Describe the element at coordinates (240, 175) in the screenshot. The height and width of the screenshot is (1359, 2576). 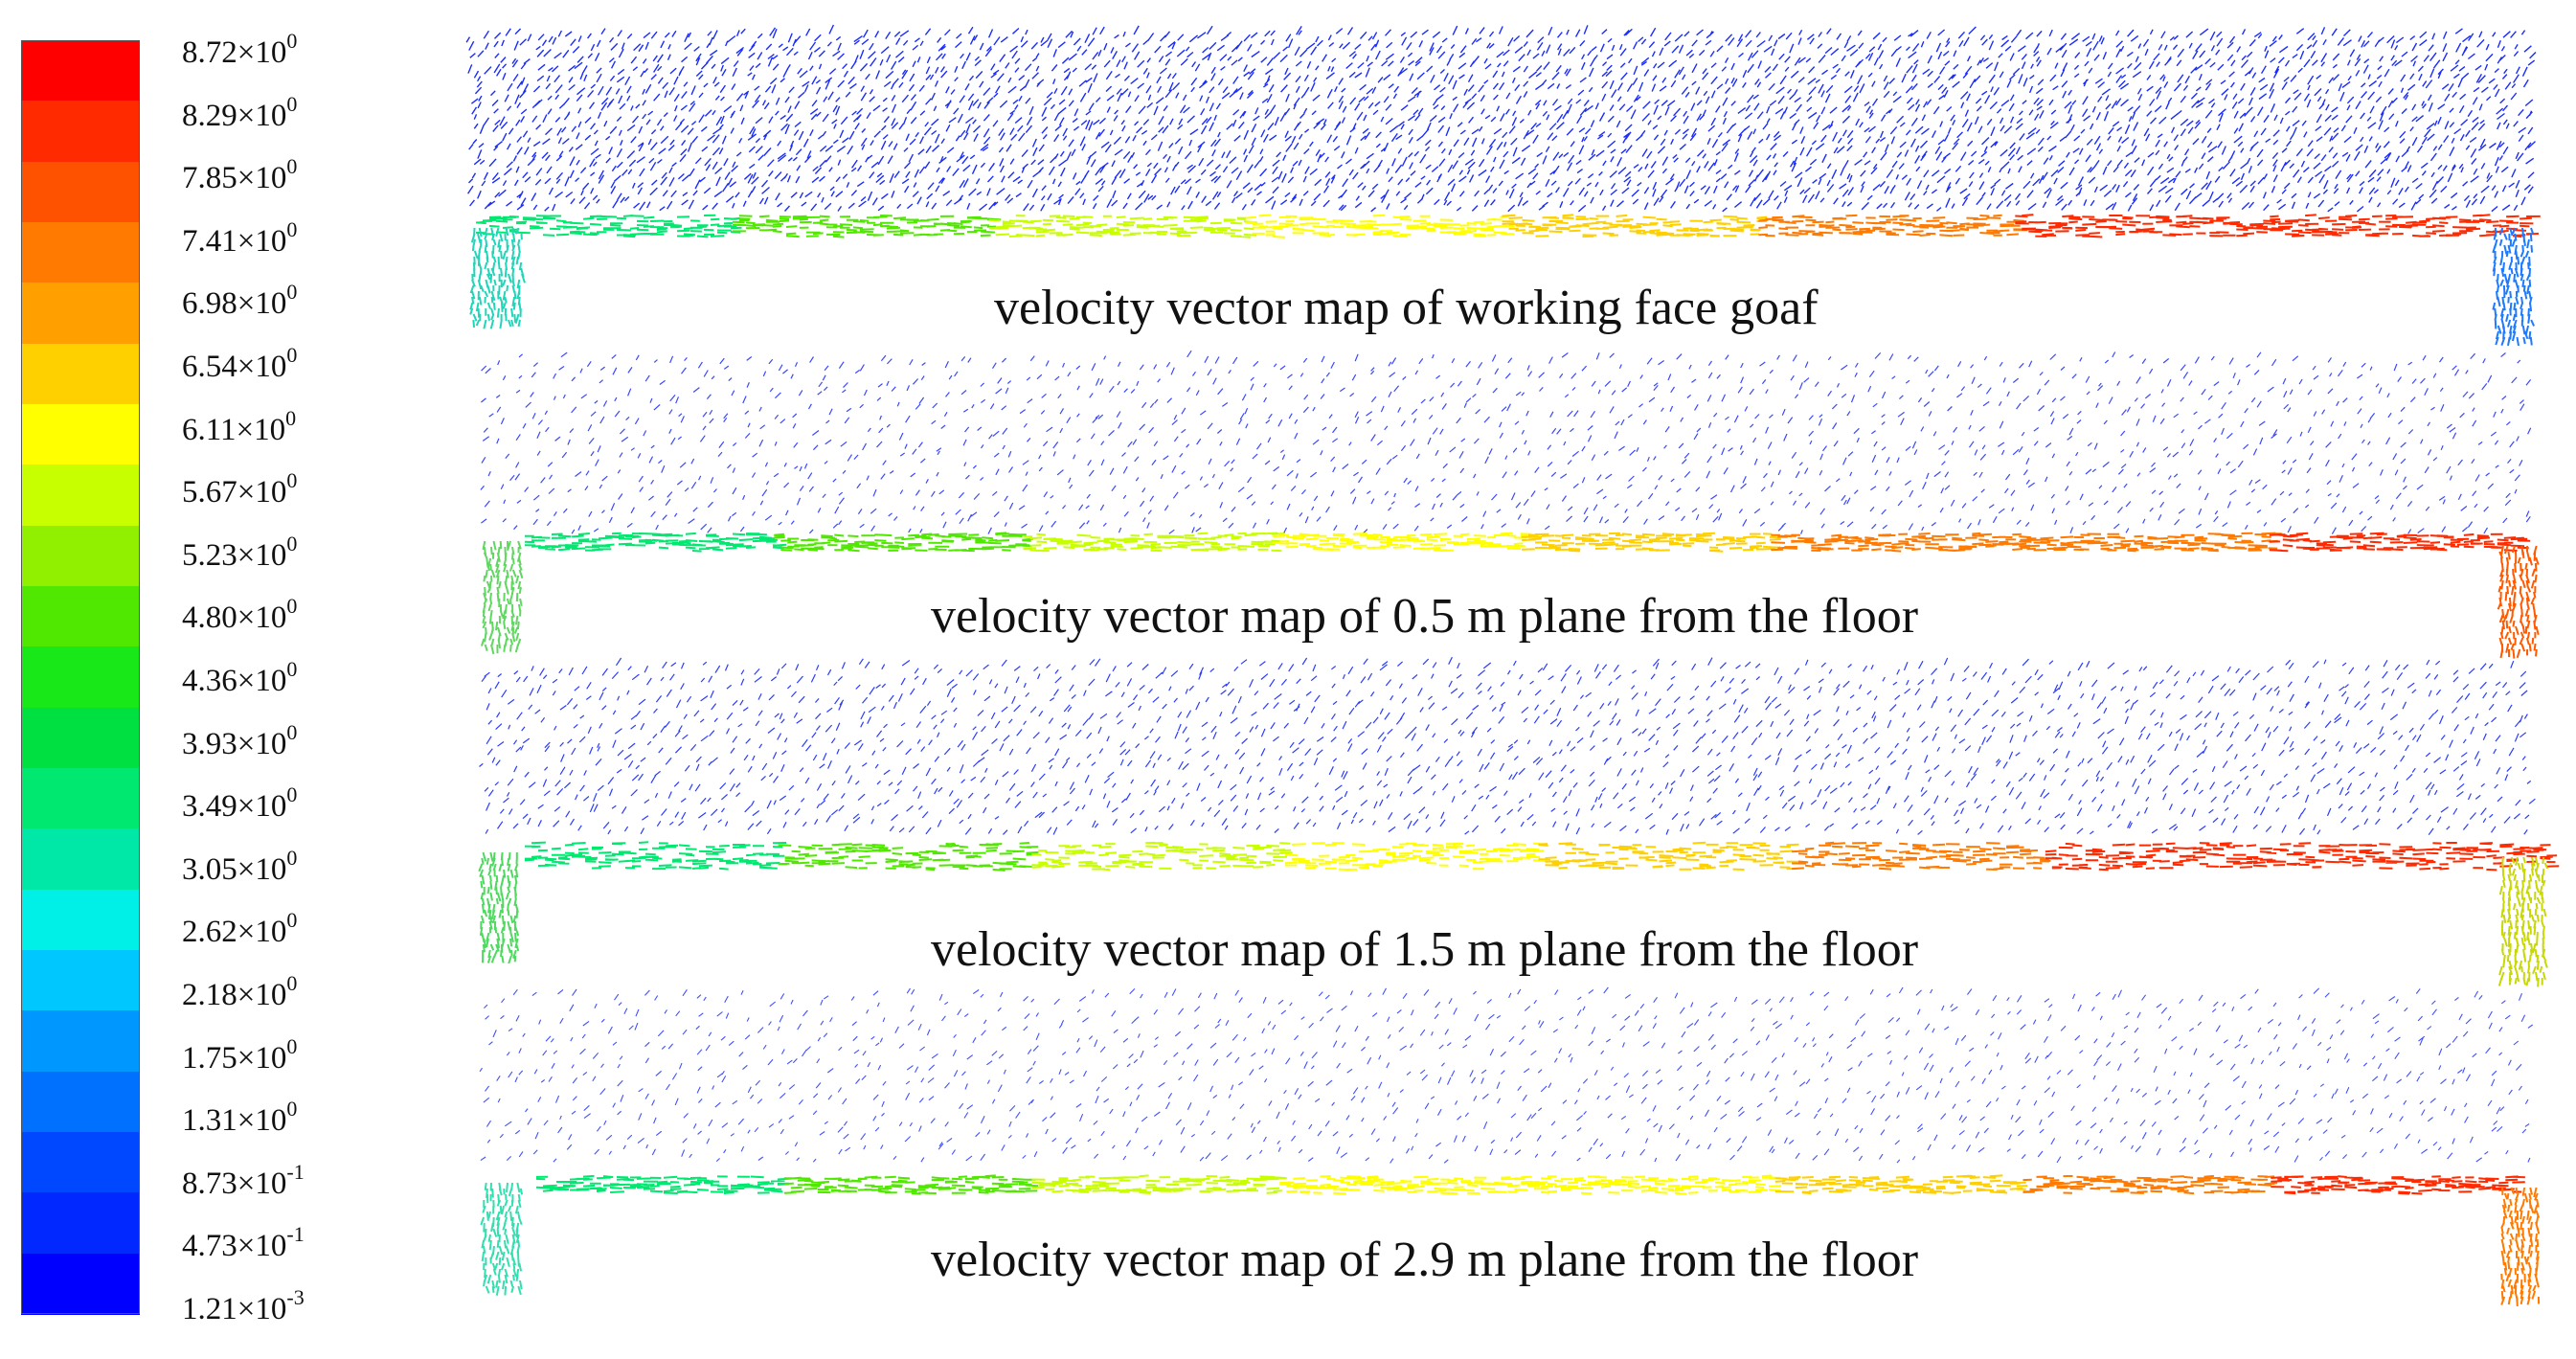
I see `legend-tick-label: 7.85×100` at that location.